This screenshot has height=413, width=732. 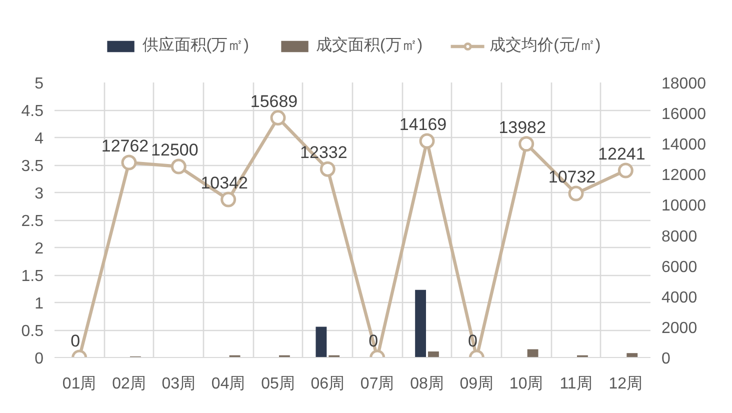 What do you see at coordinates (666, 359) in the screenshot?
I see `y2-tick-label: 0` at bounding box center [666, 359].